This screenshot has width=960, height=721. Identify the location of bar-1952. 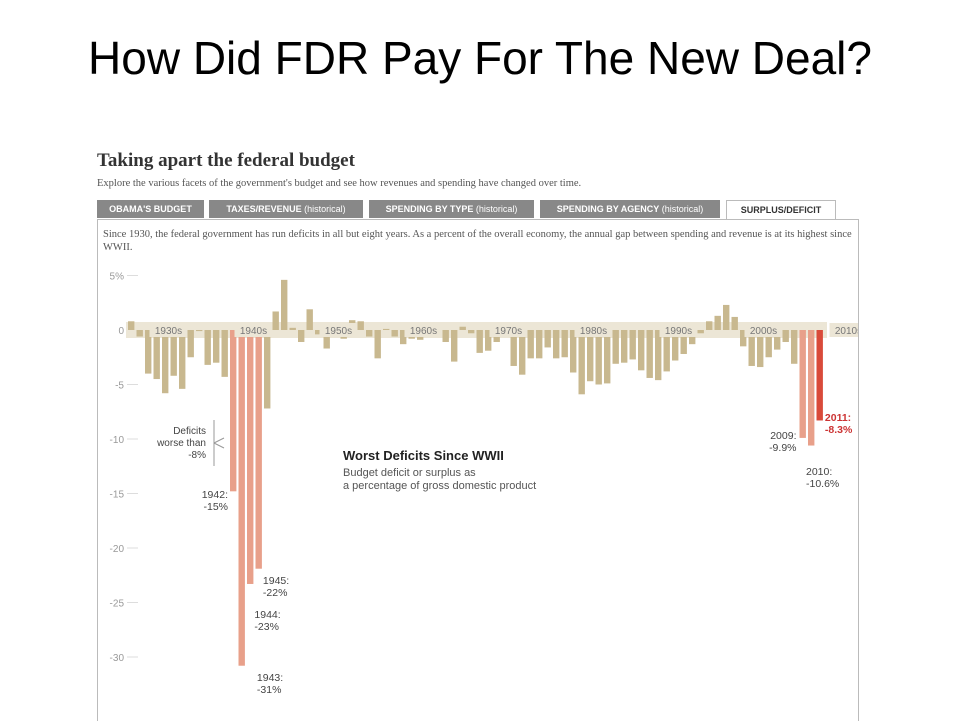
(318, 332).